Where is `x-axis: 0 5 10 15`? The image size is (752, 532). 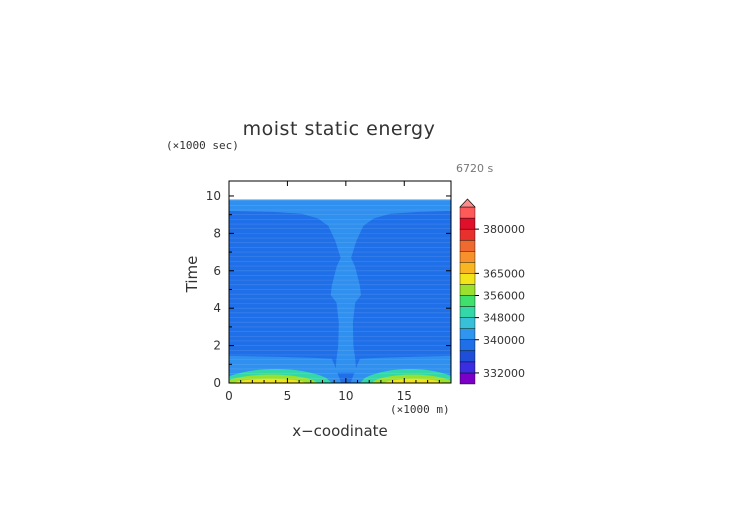 x-axis: 0 5 10 15 is located at coordinates (332, 292).